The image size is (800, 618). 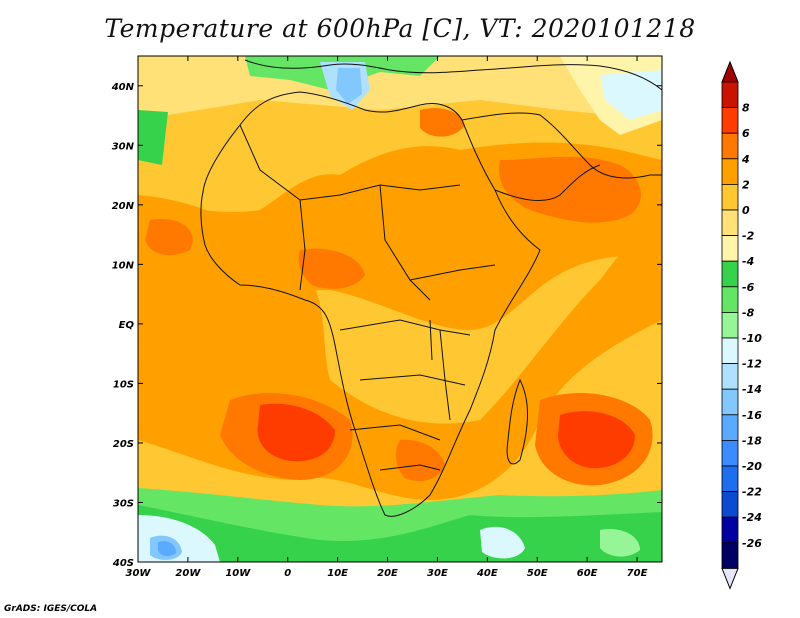 I want to click on lon-label: 10E, so click(x=337, y=573).